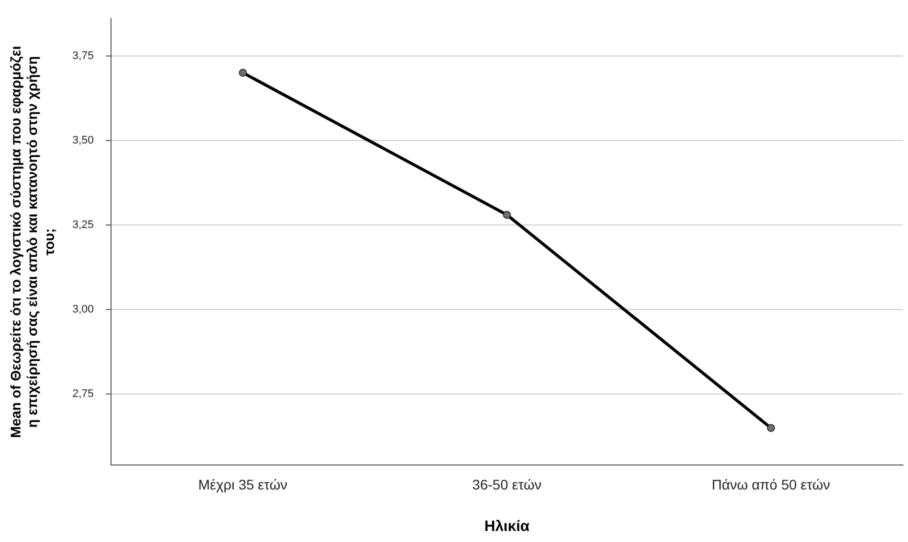  I want to click on x-tick-label: Μέχρι 35 ετών, so click(243, 484).